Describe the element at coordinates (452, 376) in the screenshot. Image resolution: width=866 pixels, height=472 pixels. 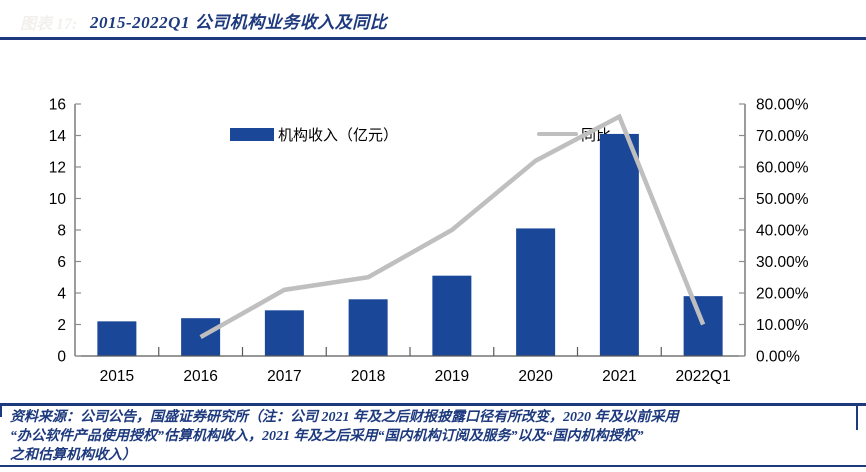
I see `svg-text: 2019` at that location.